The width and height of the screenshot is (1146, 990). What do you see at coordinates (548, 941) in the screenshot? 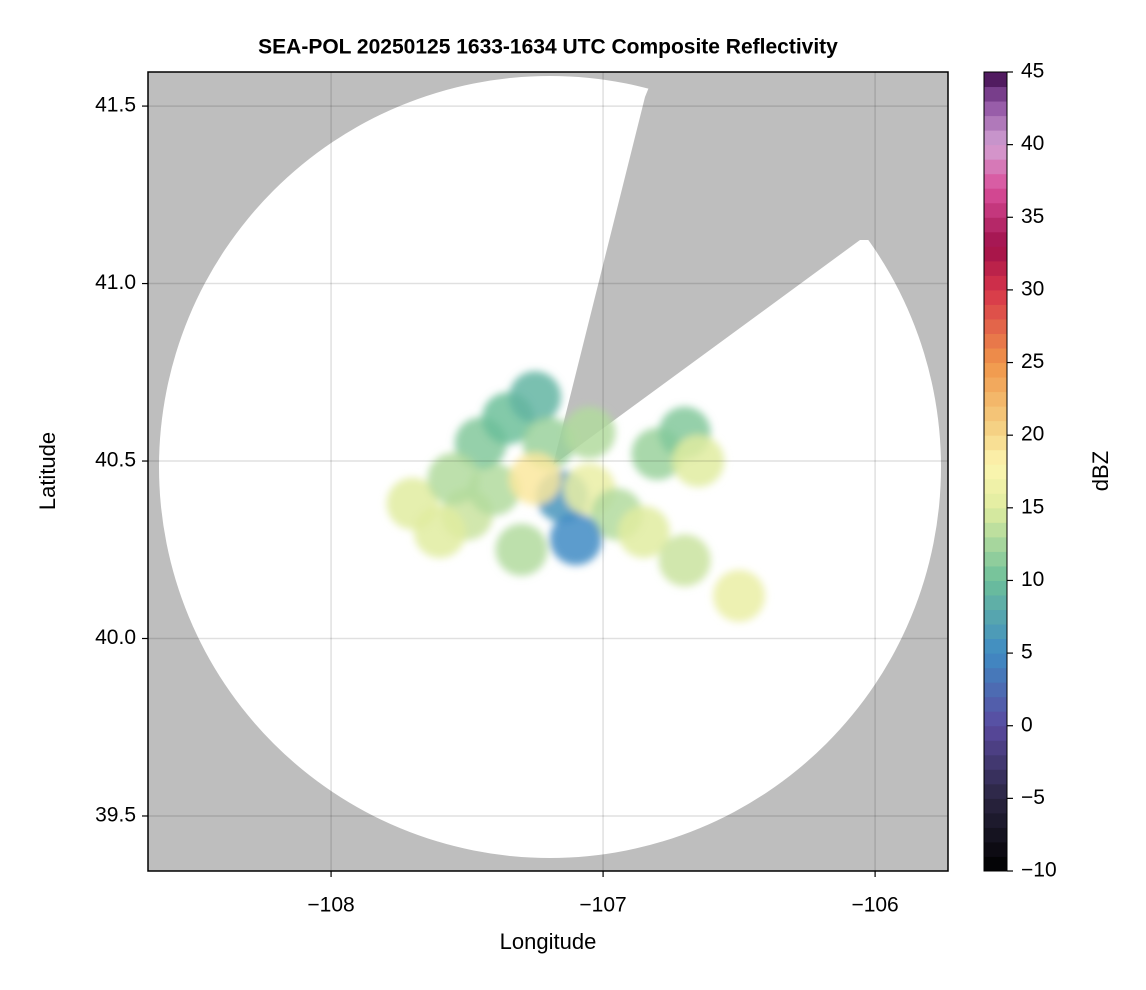
I see `x-axis-label: Longitude` at bounding box center [548, 941].